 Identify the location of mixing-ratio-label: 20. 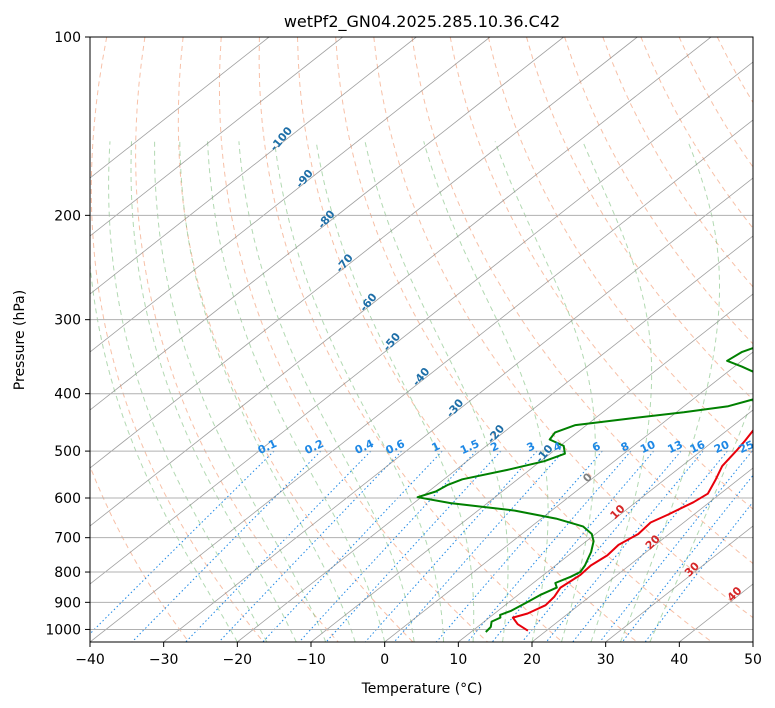
(722, 447).